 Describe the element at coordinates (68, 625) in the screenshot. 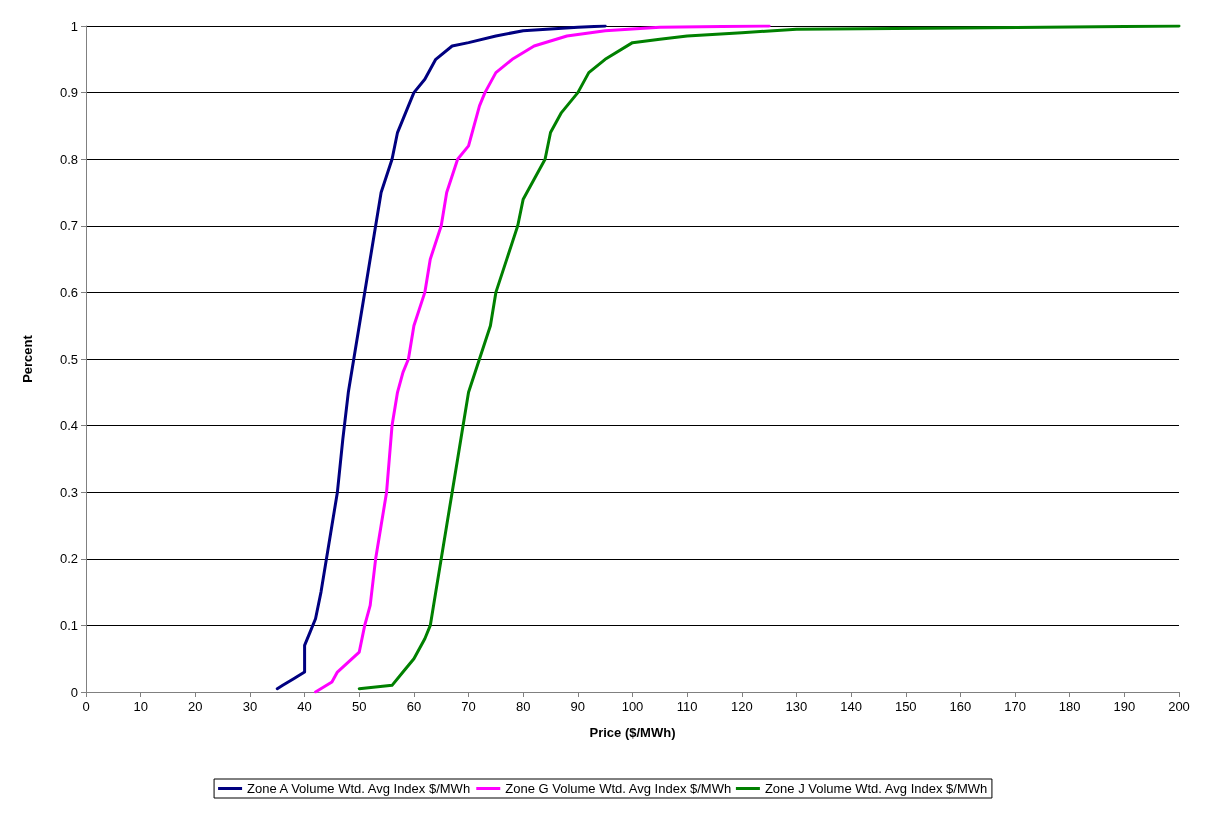

I see `y-tick-label: 0.1` at that location.